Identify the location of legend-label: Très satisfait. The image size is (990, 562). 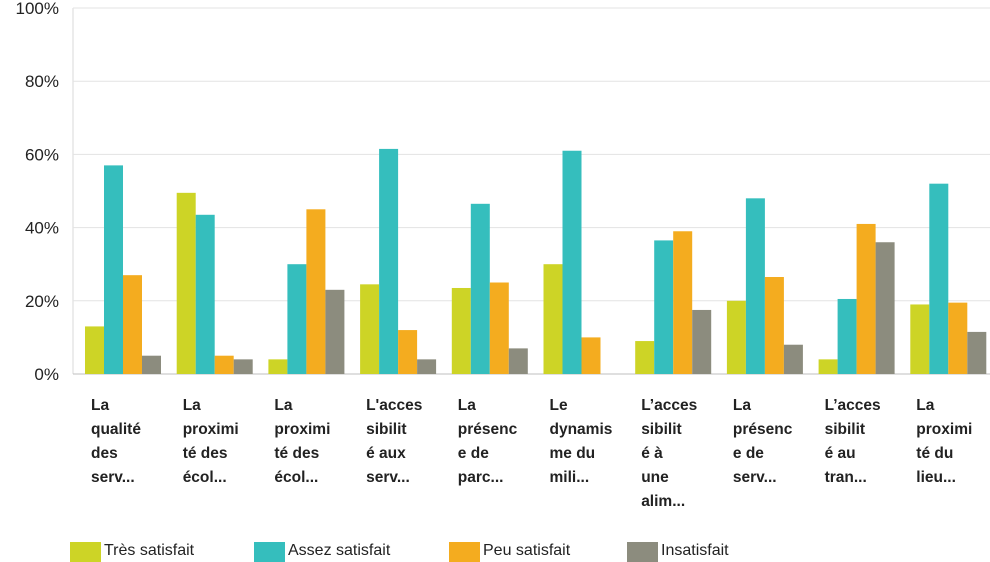
(149, 550).